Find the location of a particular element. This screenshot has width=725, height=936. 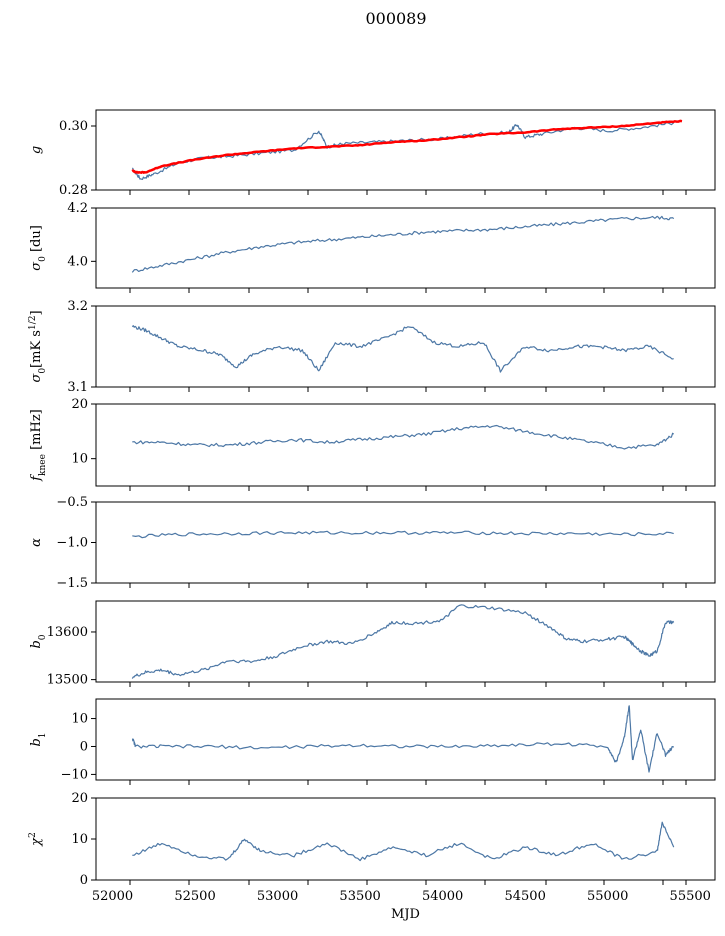

panel-7: −10 0 10 b1 is located at coordinates (372, 741).